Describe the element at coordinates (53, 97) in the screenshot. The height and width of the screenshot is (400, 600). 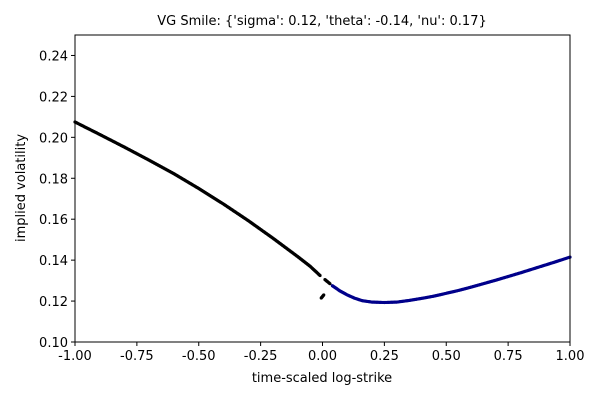
I see `y-tick-label: 0.22` at that location.